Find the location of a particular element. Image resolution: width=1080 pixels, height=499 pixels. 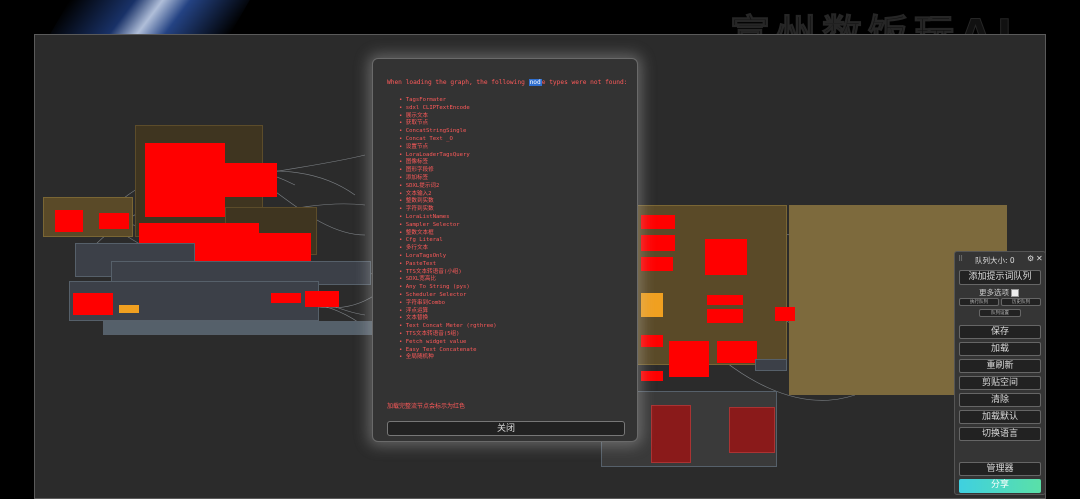

background-light-streak is located at coordinates (150, 17).